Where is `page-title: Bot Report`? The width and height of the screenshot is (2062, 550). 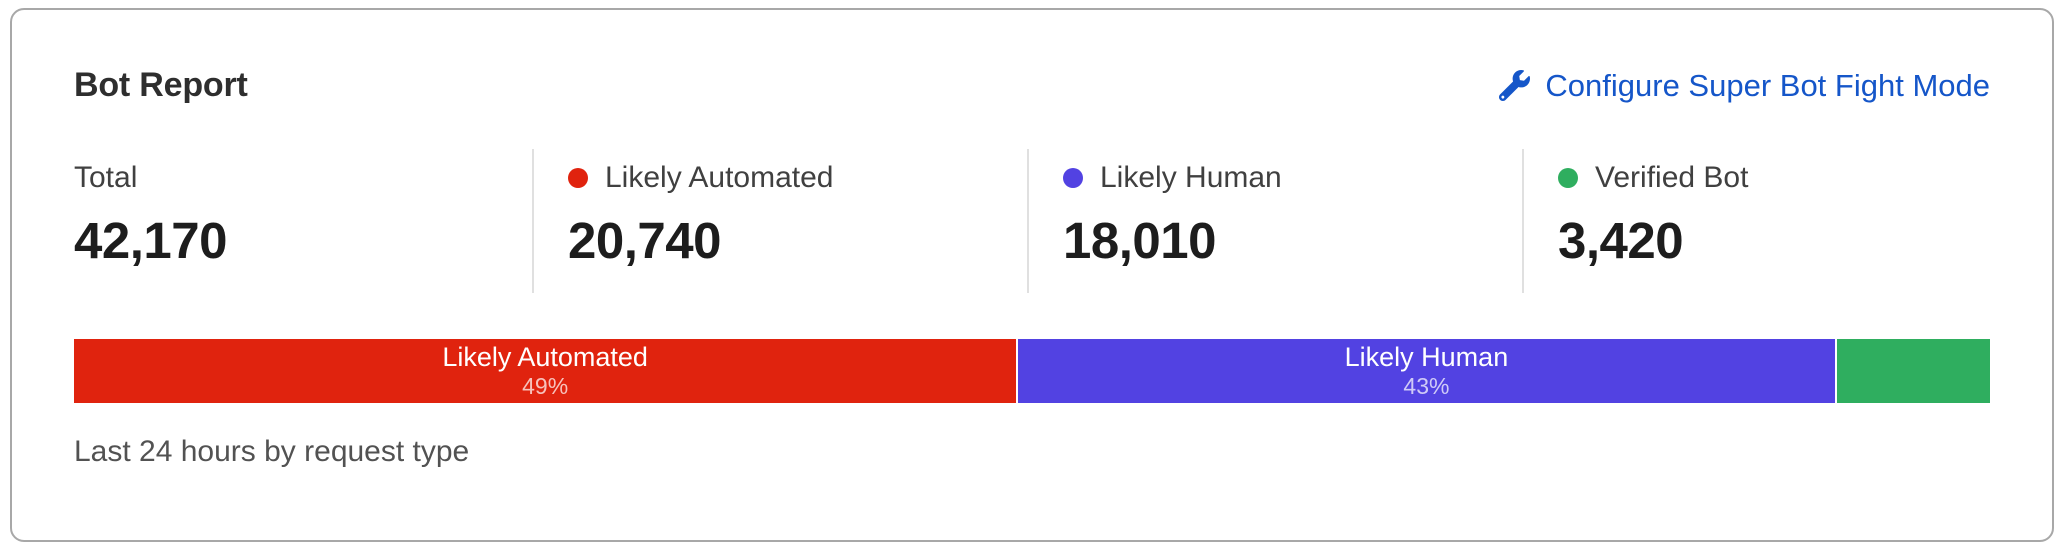 page-title: Bot Report is located at coordinates (161, 85).